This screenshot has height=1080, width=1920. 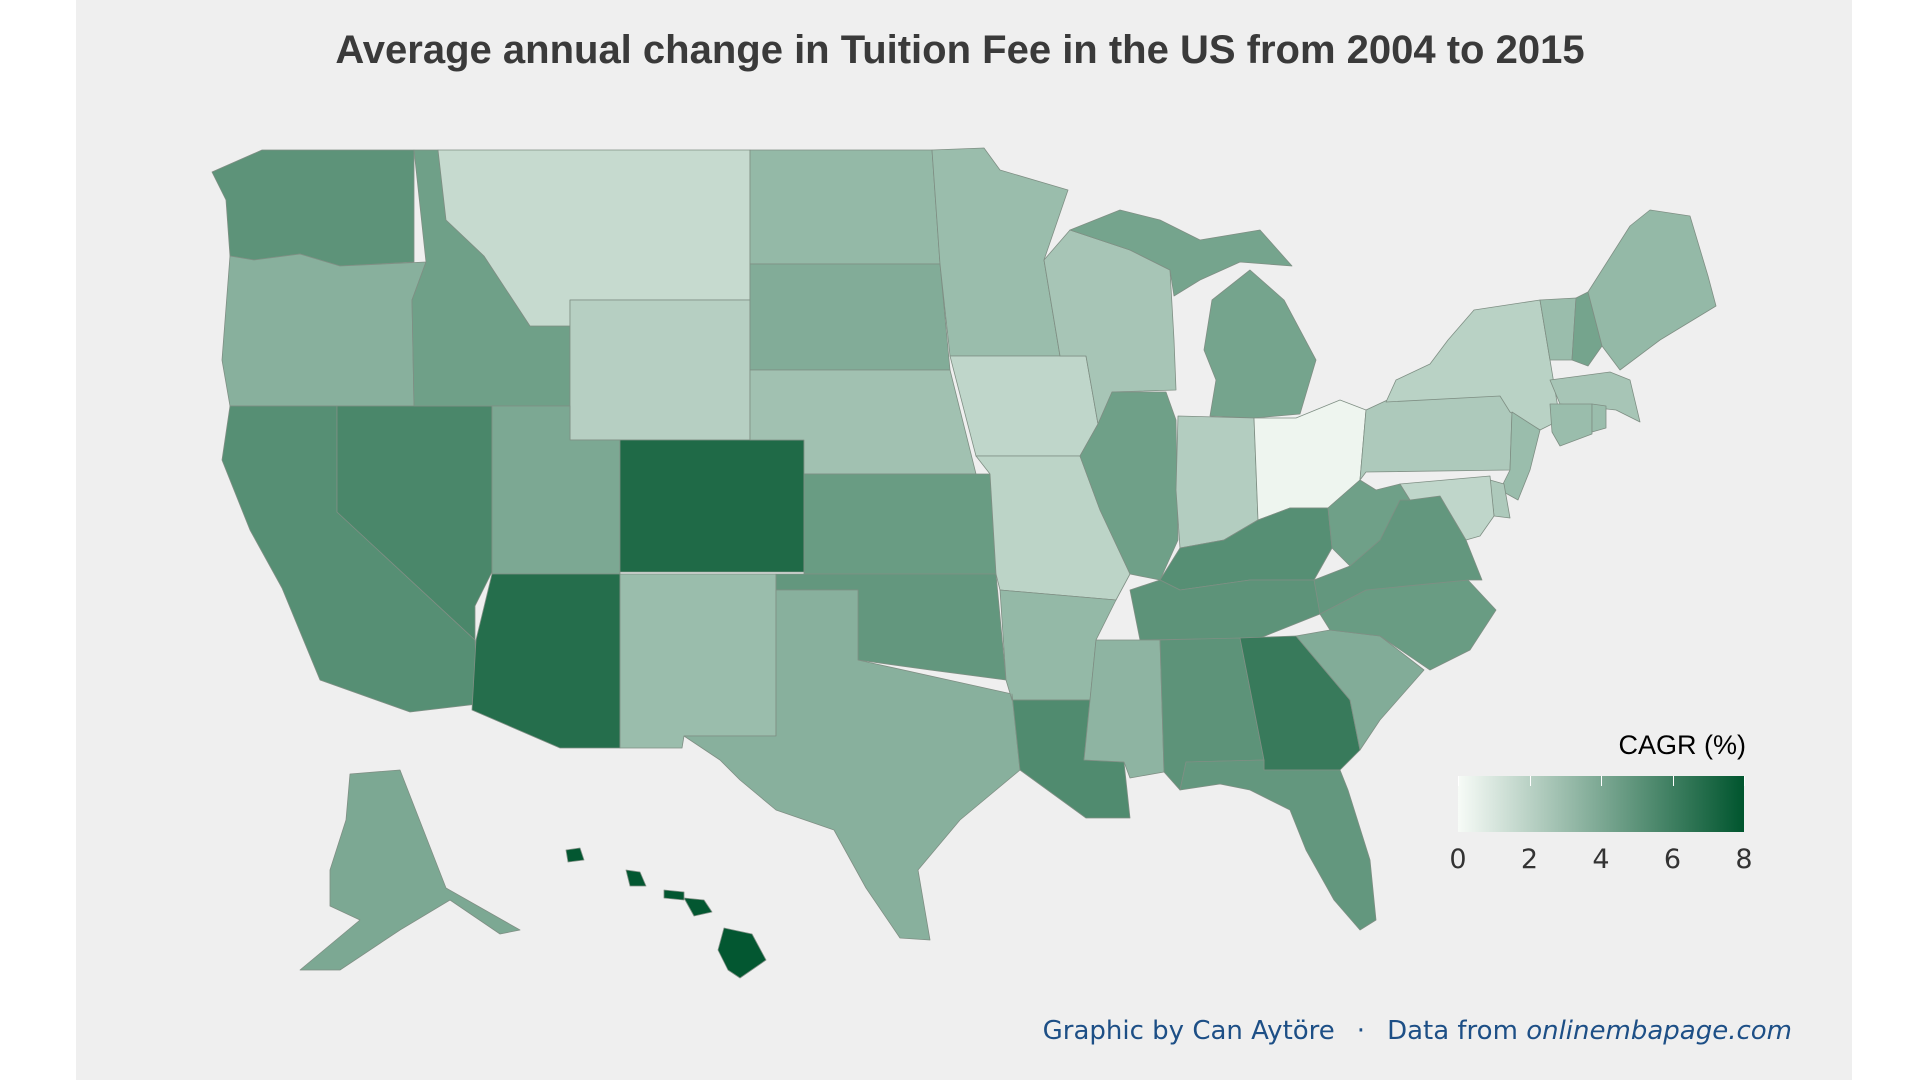 I want to click on state-TX, so click(x=852, y=765).